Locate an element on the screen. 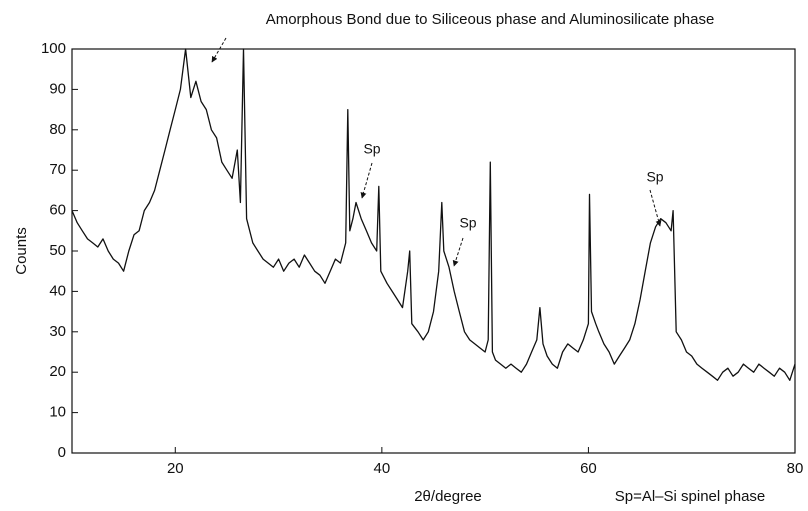  y-tick-label: 70 is located at coordinates (57, 169).